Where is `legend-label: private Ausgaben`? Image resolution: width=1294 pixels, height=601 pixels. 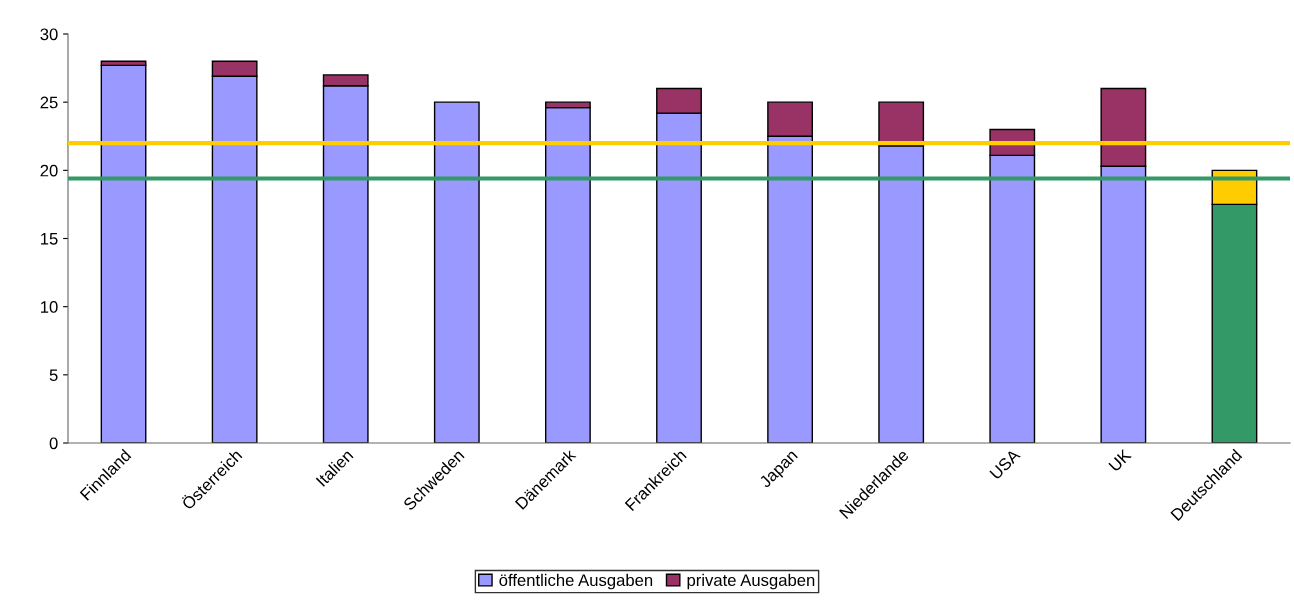
legend-label: private Ausgaben is located at coordinates (751, 581).